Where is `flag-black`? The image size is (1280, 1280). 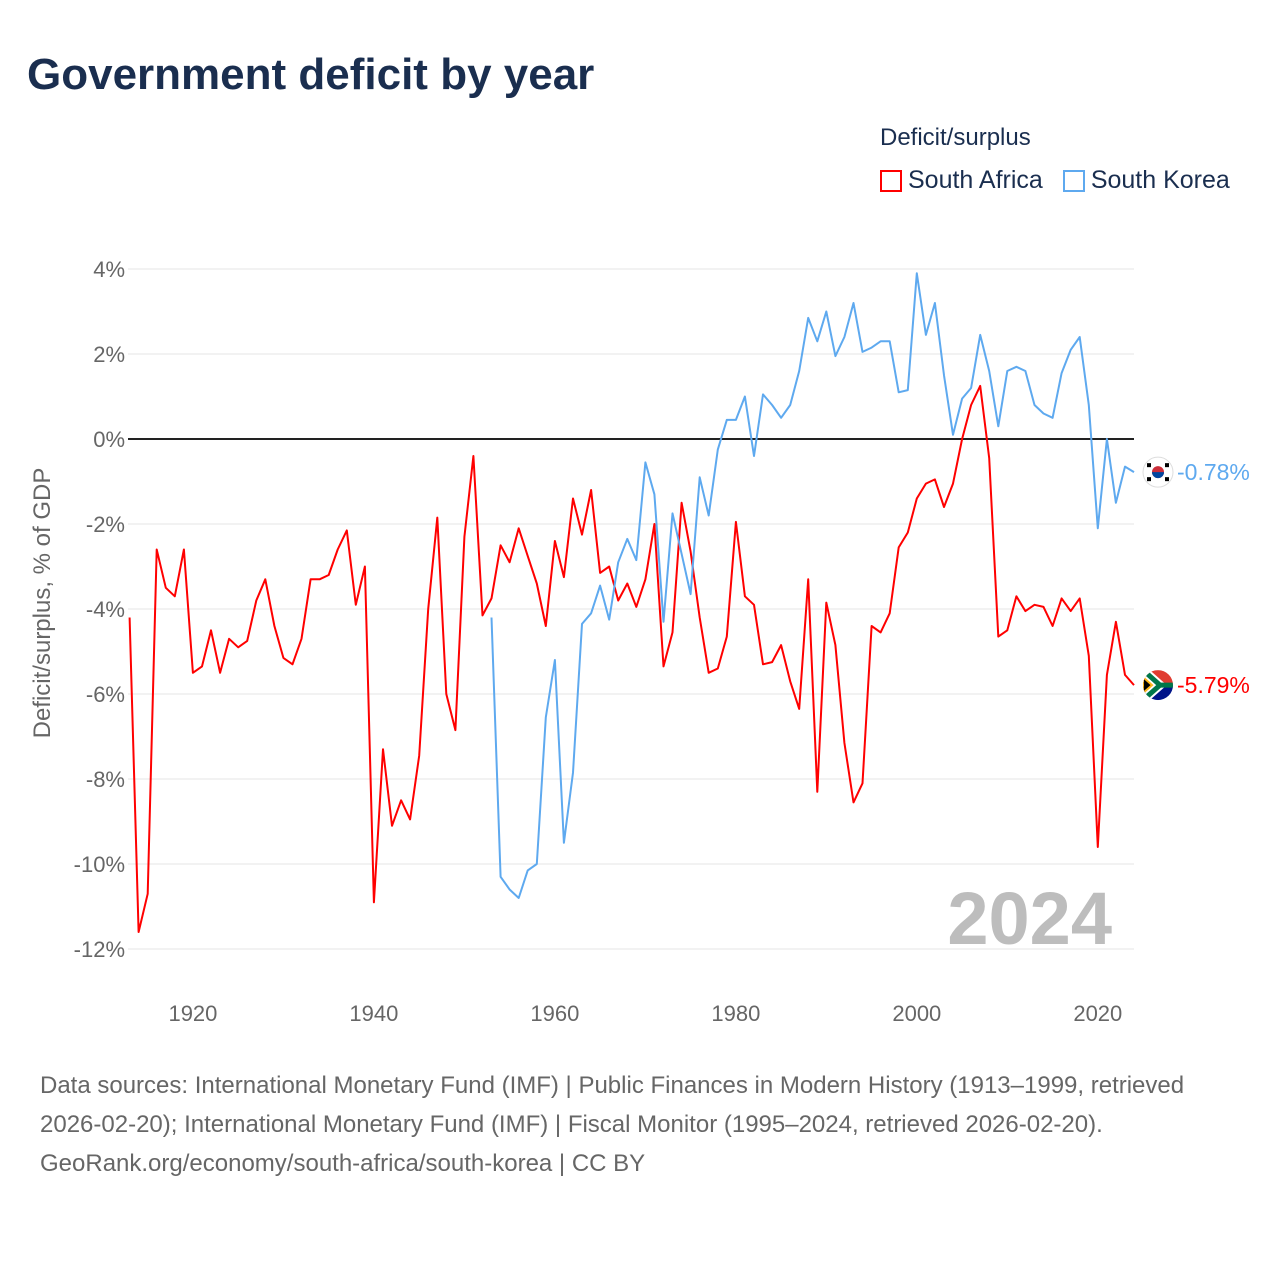 flag-black is located at coordinates (1148, 685).